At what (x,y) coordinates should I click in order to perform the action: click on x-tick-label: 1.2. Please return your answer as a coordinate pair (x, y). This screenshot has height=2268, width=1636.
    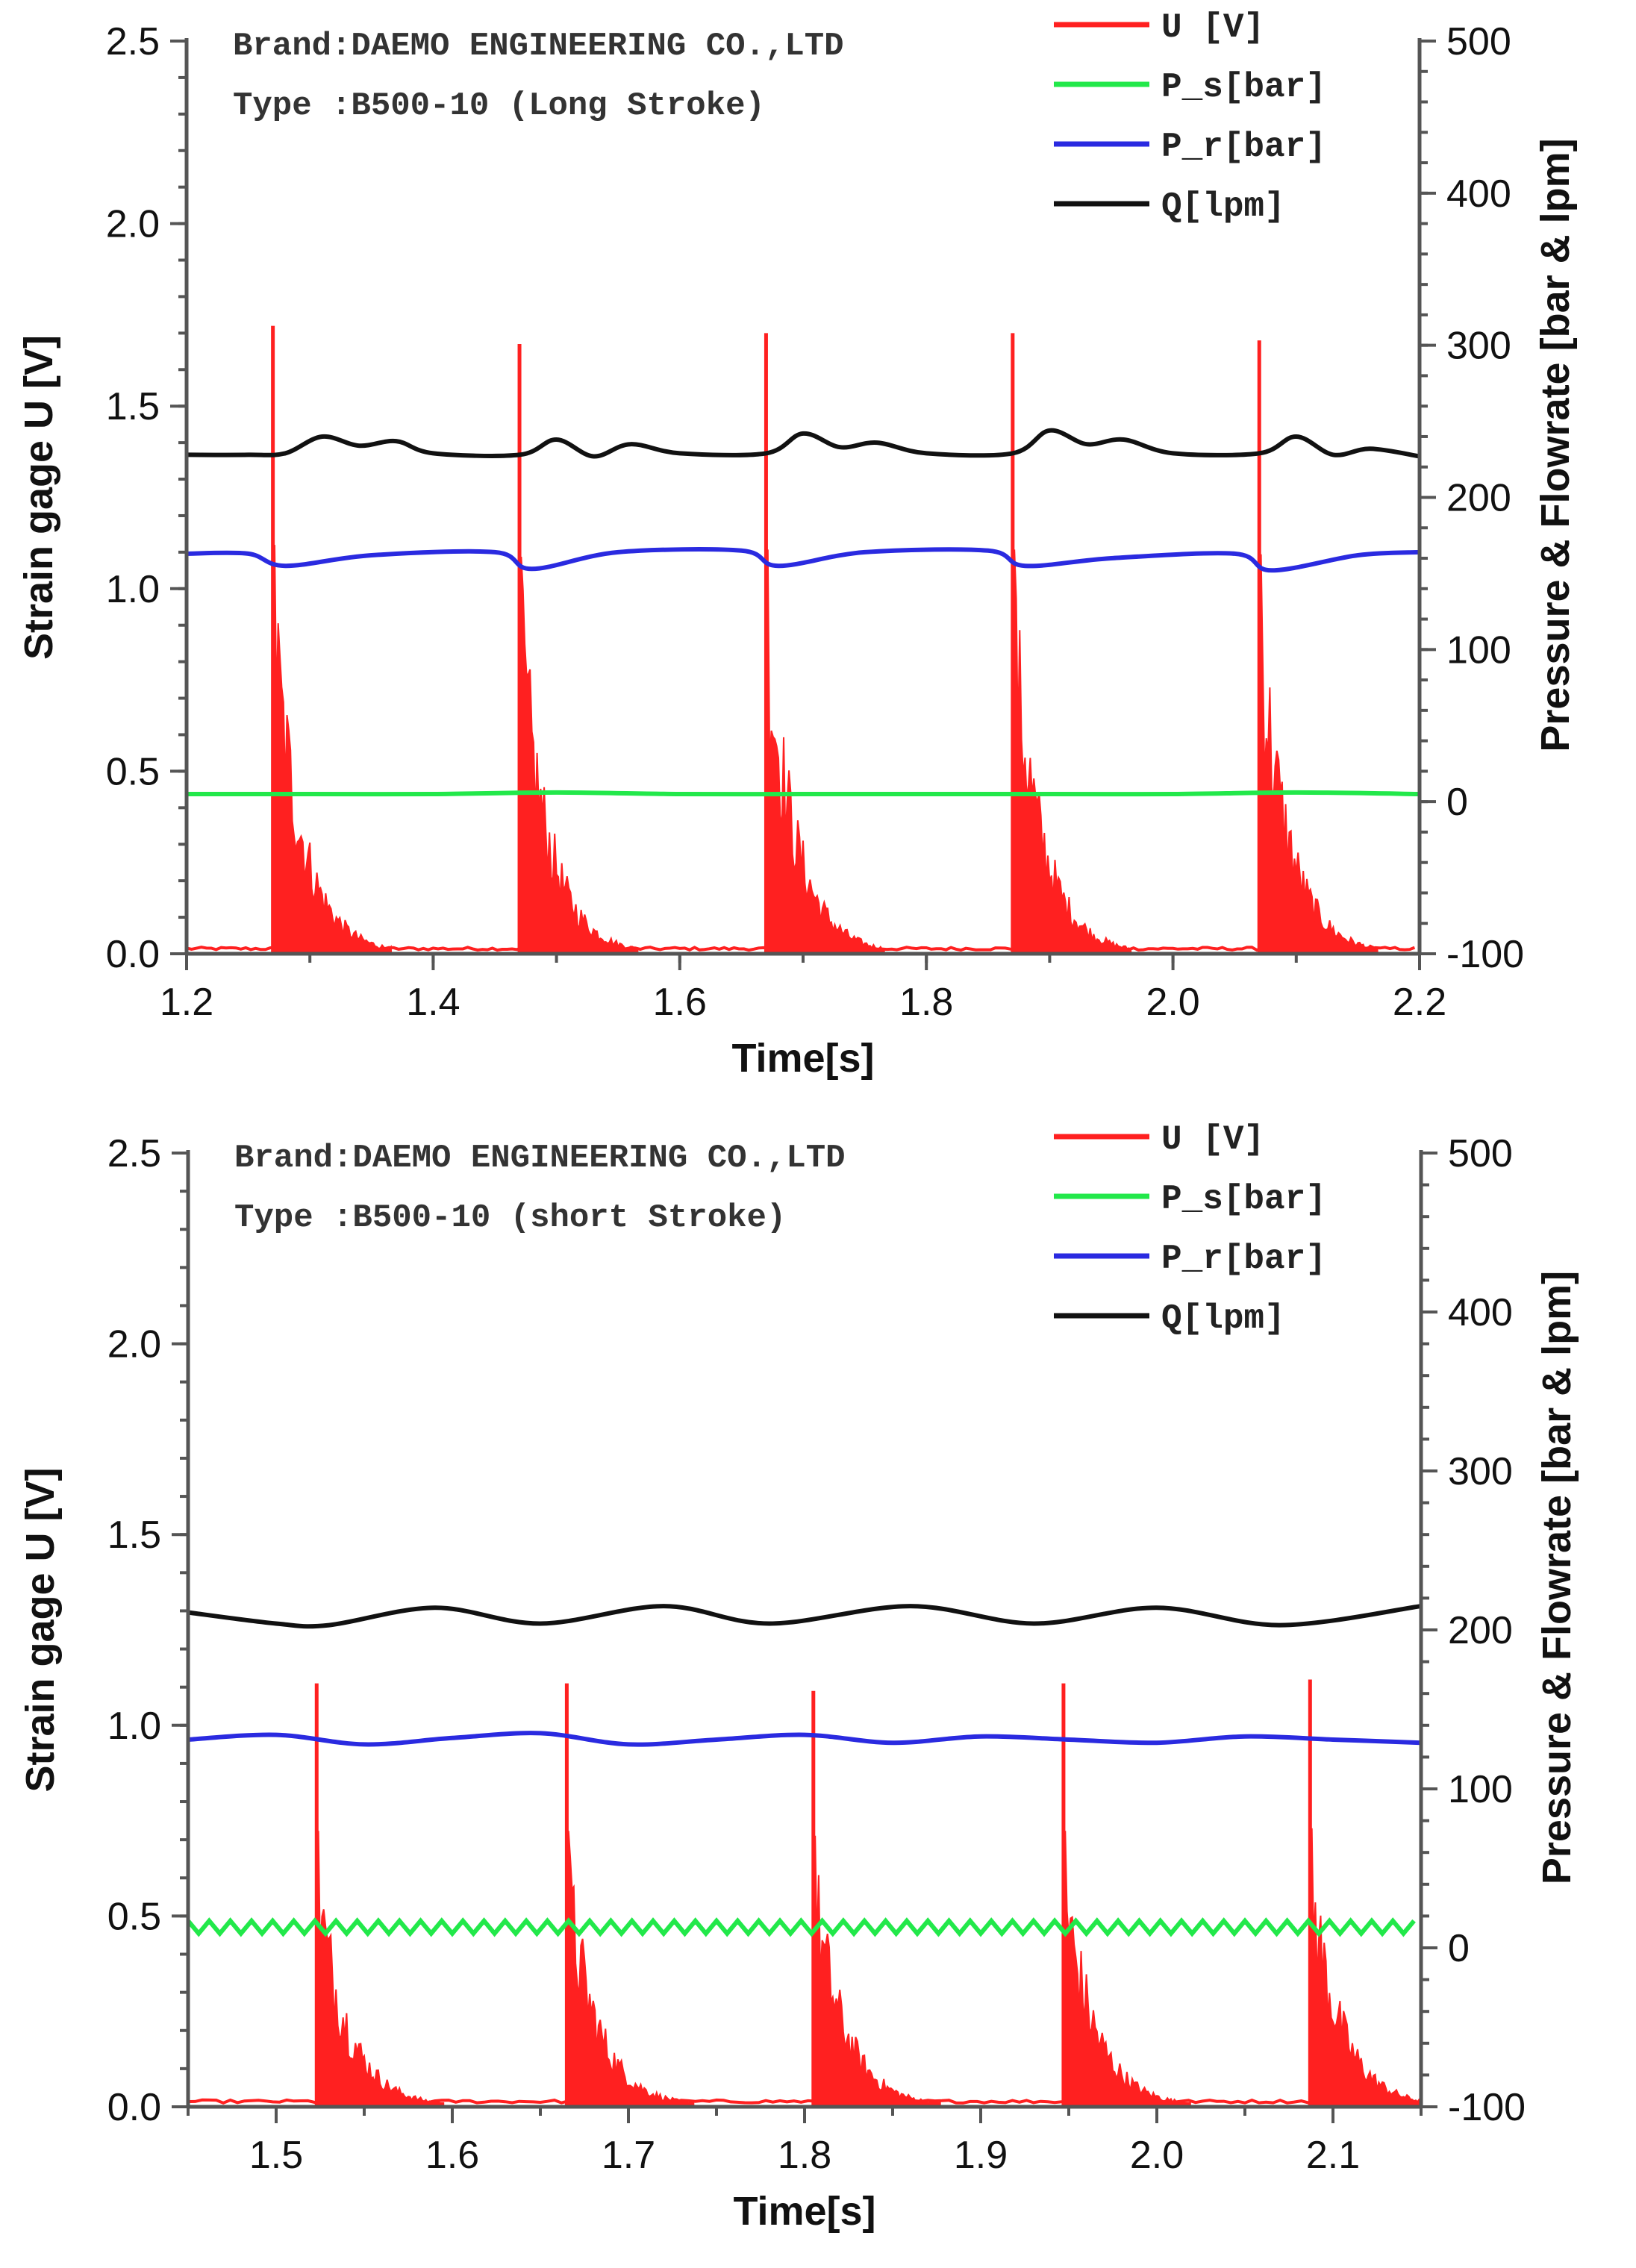
    Looking at the image, I should click on (186, 1002).